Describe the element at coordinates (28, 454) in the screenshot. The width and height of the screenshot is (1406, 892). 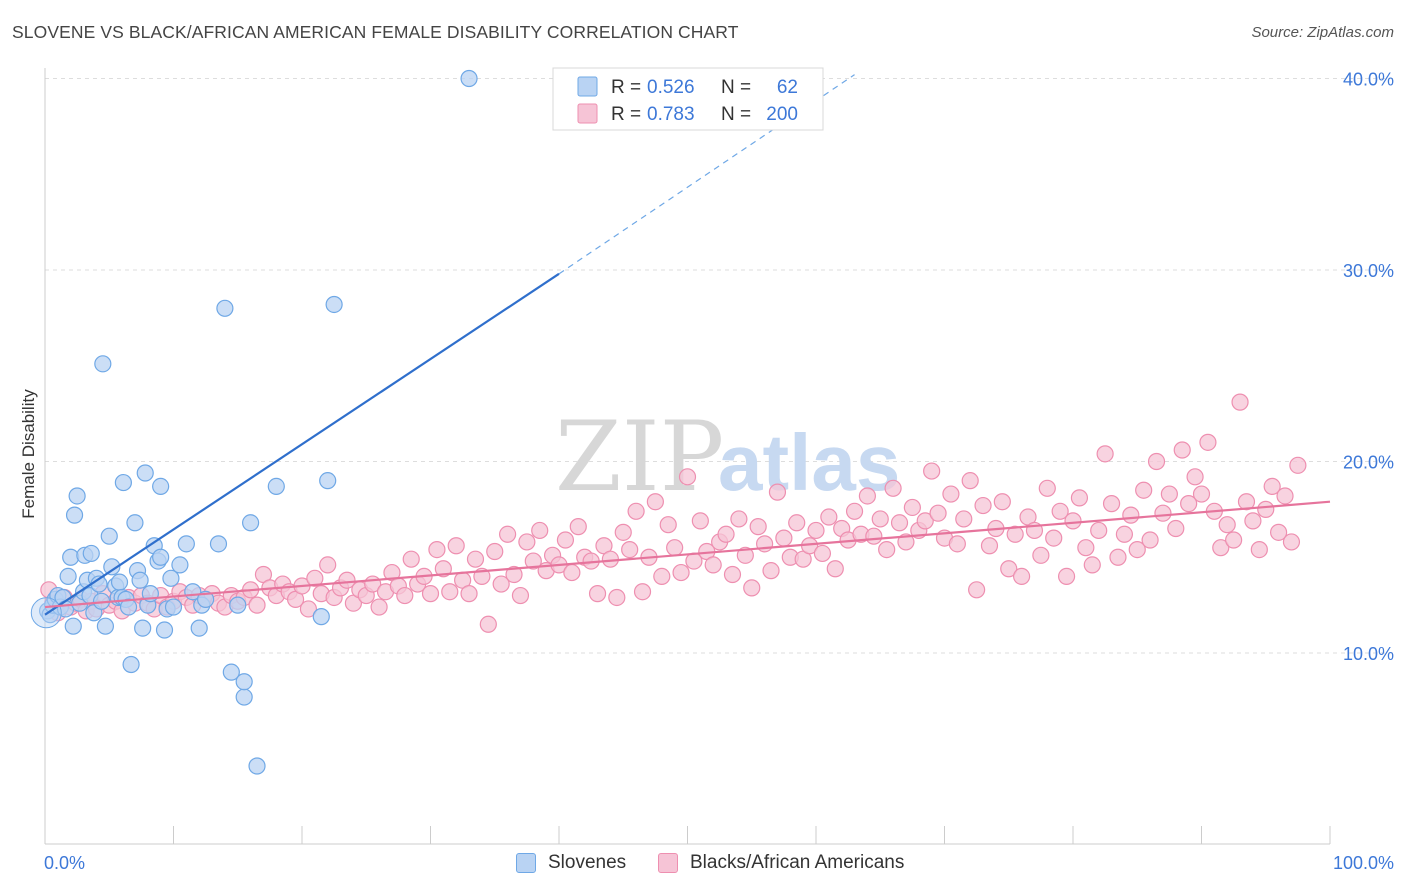
I see `y-axis-label: Female Disability` at that location.